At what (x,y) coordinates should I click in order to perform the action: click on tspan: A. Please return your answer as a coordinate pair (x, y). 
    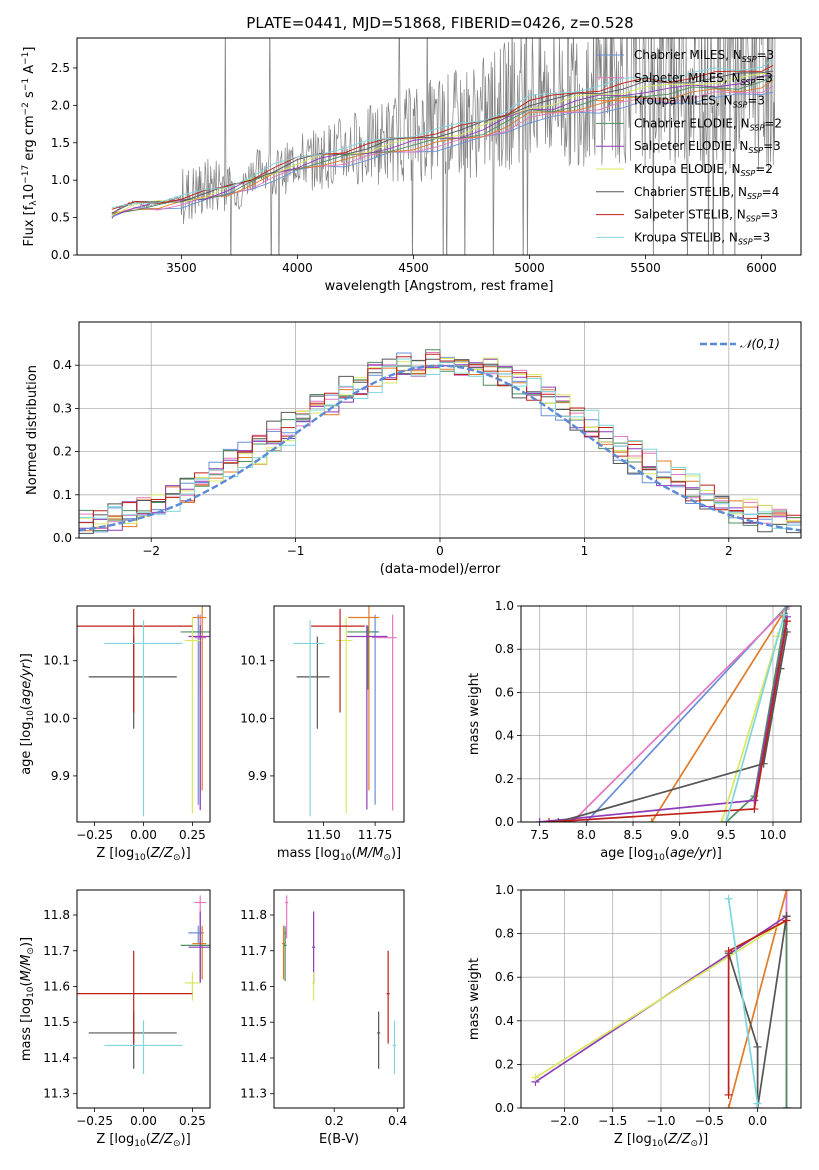
    Looking at the image, I should click on (29, 71).